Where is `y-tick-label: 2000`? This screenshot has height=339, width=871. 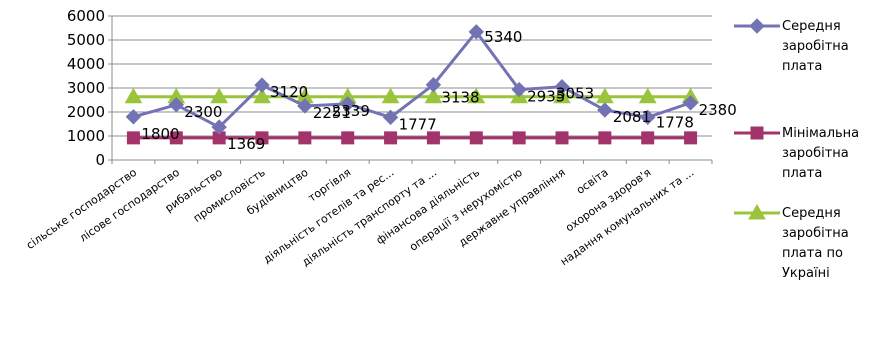 y-tick-label: 2000 is located at coordinates (86, 112).